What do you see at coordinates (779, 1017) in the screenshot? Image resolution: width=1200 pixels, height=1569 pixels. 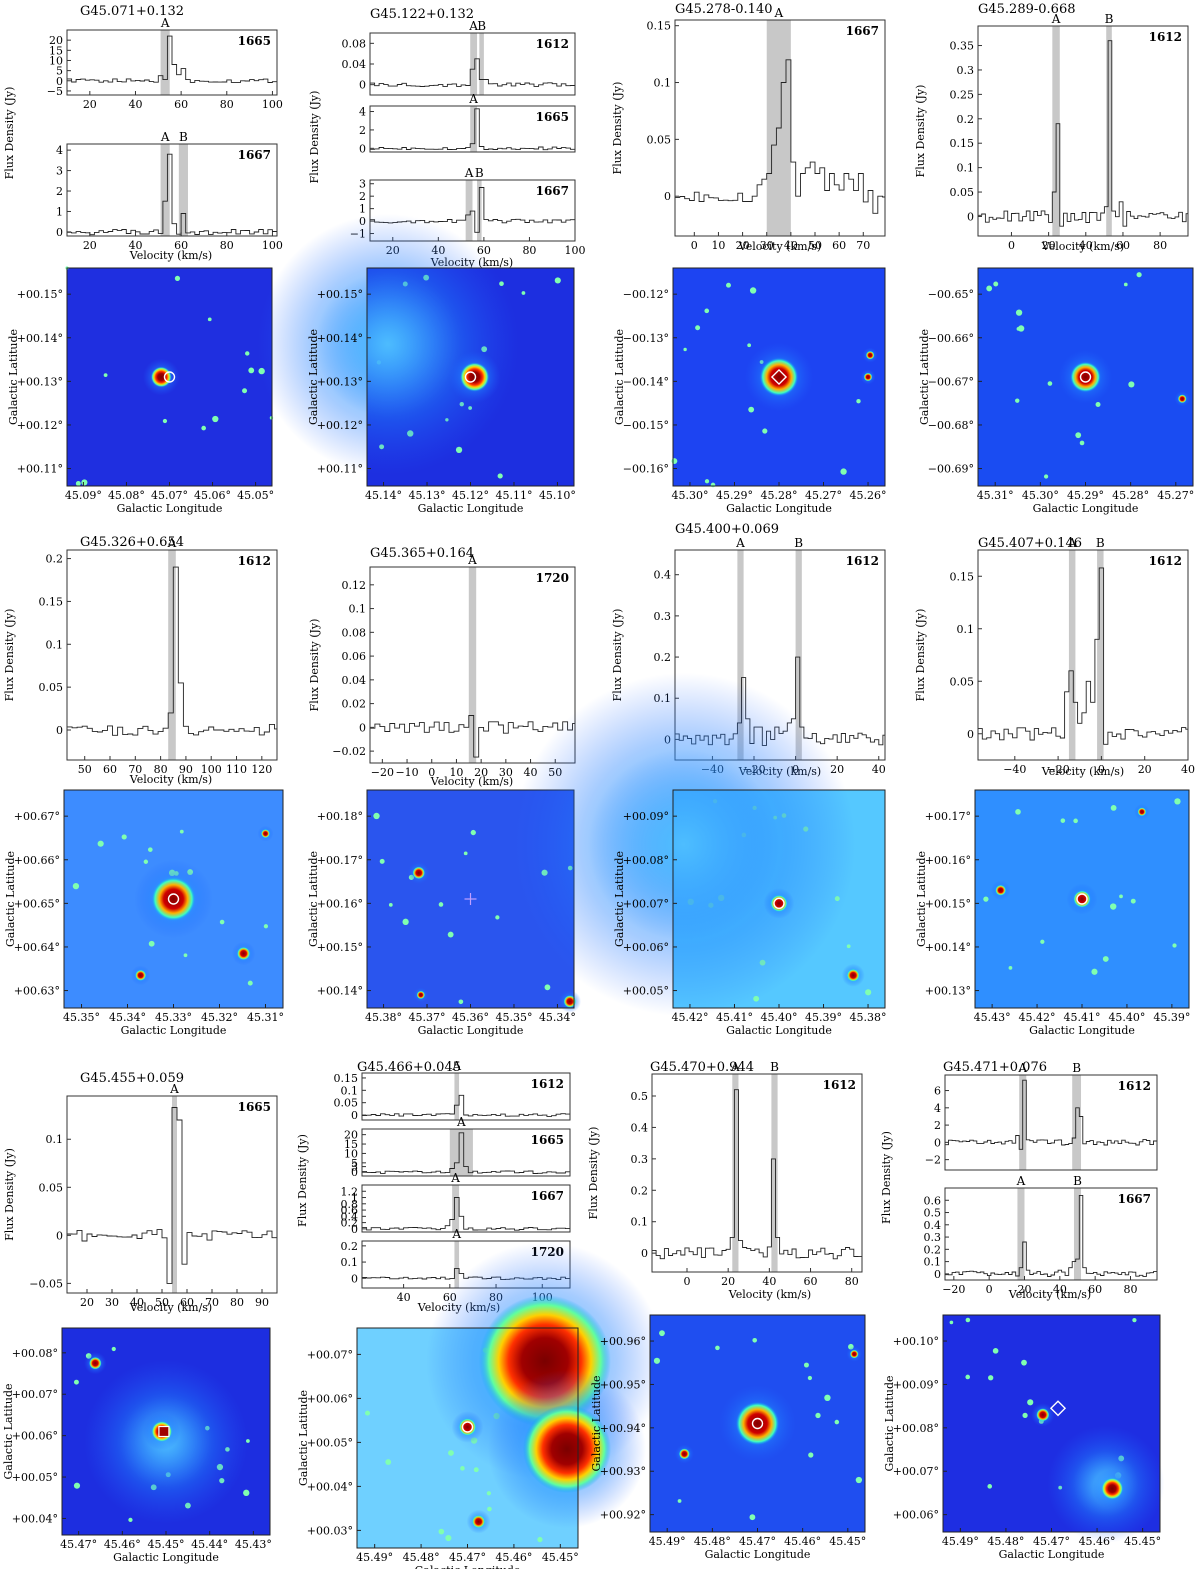 I see `x-tick-label: 45.40°` at bounding box center [779, 1017].